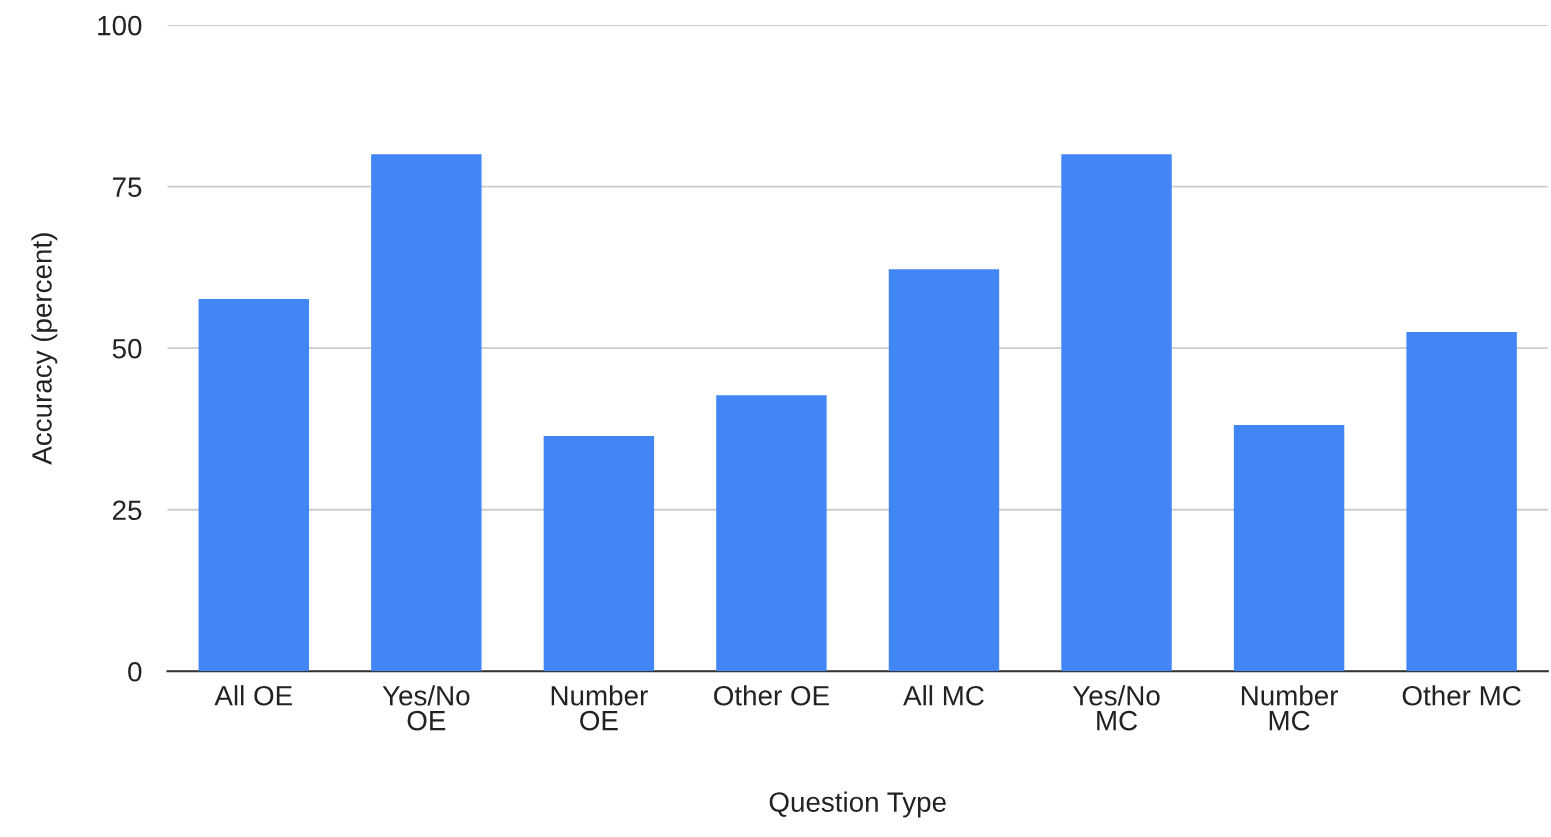 This screenshot has width=1551, height=837. What do you see at coordinates (120, 25) in the screenshot?
I see `y-tick-label: 100` at bounding box center [120, 25].